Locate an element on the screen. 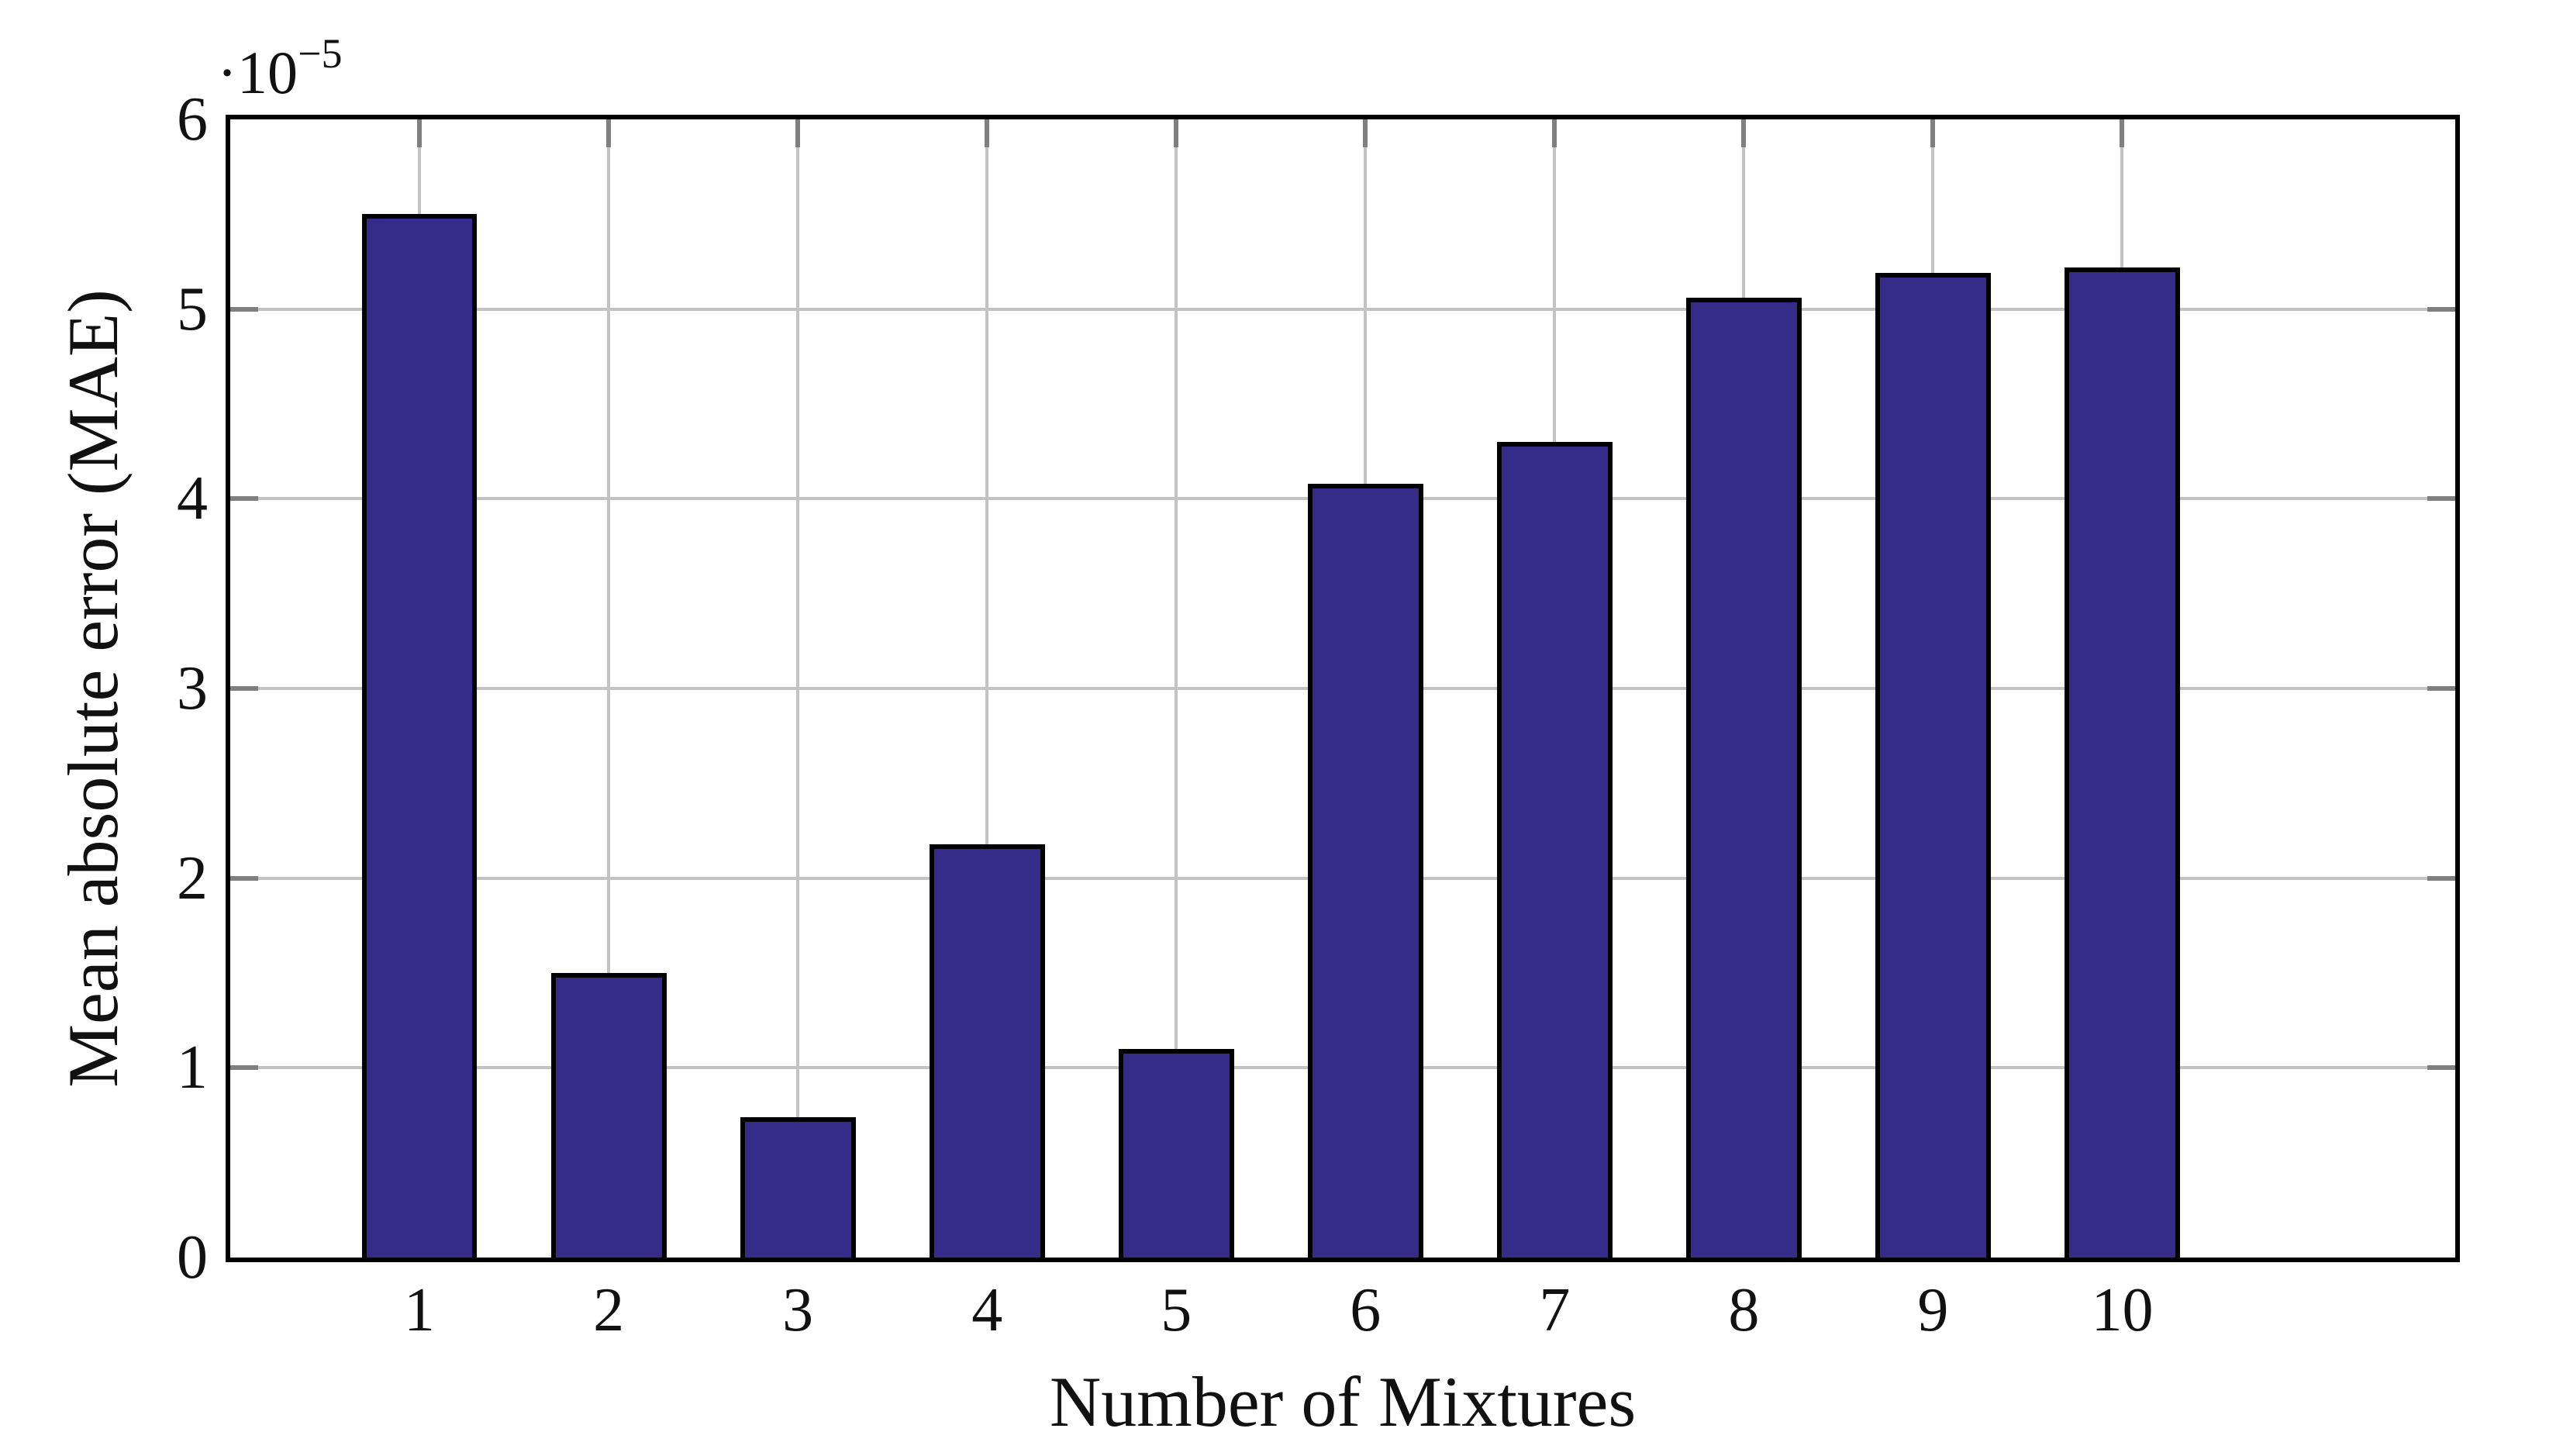 Image resolution: width=2563 pixels, height=1456 pixels. y-tick-label-3: 3 is located at coordinates (192, 689).